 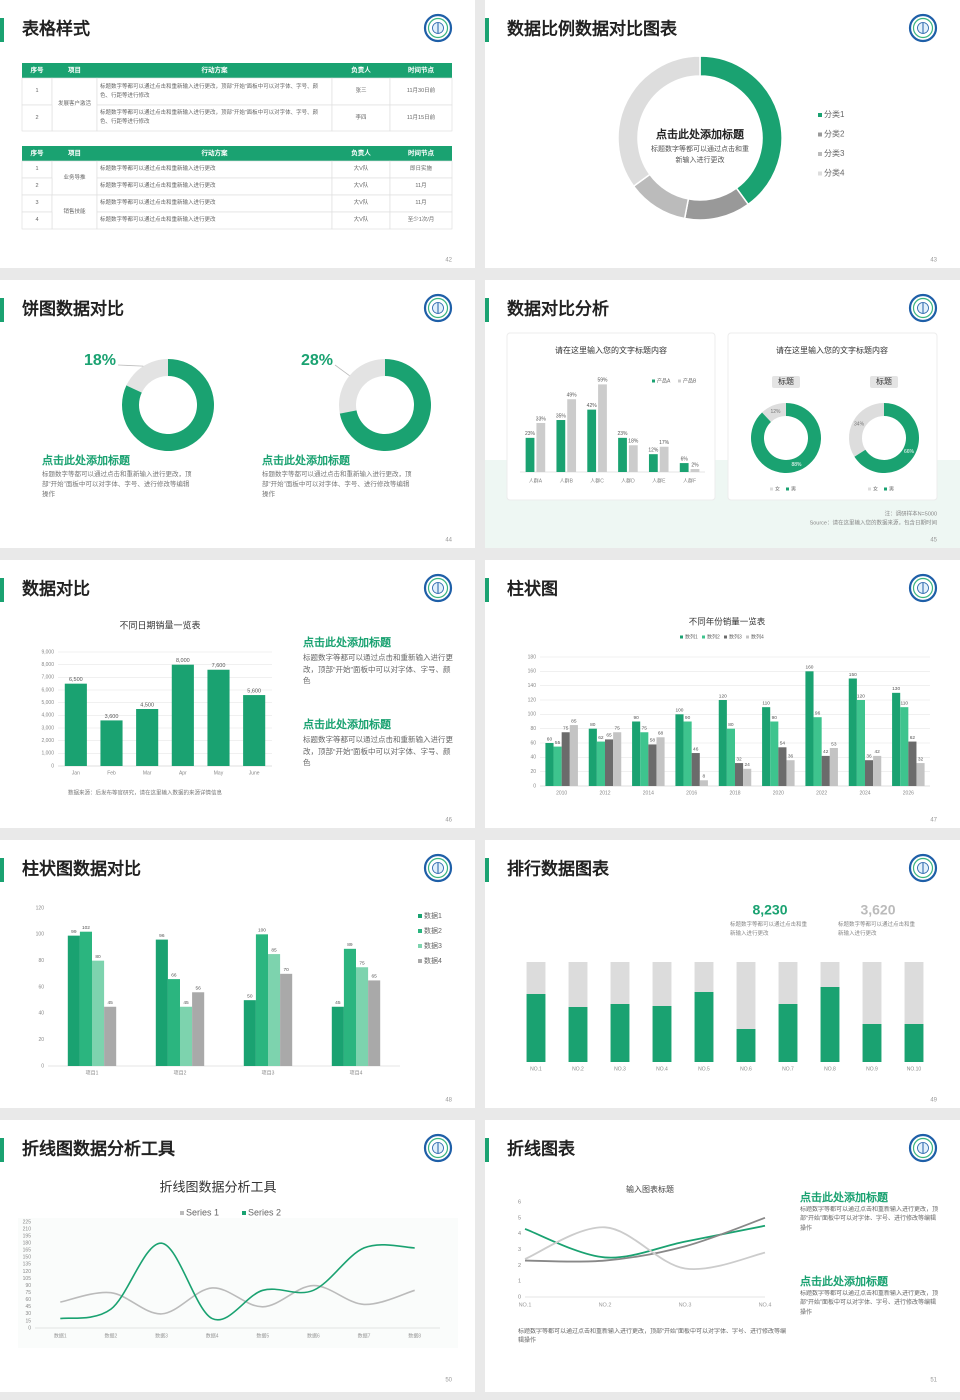 I want to click on y-tick-label: 60, so click(x=533, y=743).